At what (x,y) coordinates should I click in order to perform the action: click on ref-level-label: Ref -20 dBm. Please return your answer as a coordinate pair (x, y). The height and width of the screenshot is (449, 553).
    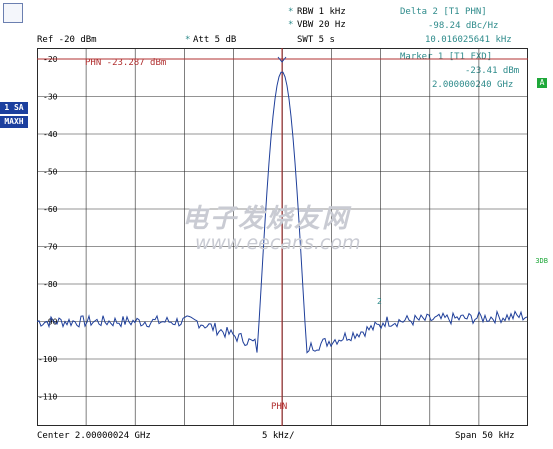
    Looking at the image, I should click on (67, 40).